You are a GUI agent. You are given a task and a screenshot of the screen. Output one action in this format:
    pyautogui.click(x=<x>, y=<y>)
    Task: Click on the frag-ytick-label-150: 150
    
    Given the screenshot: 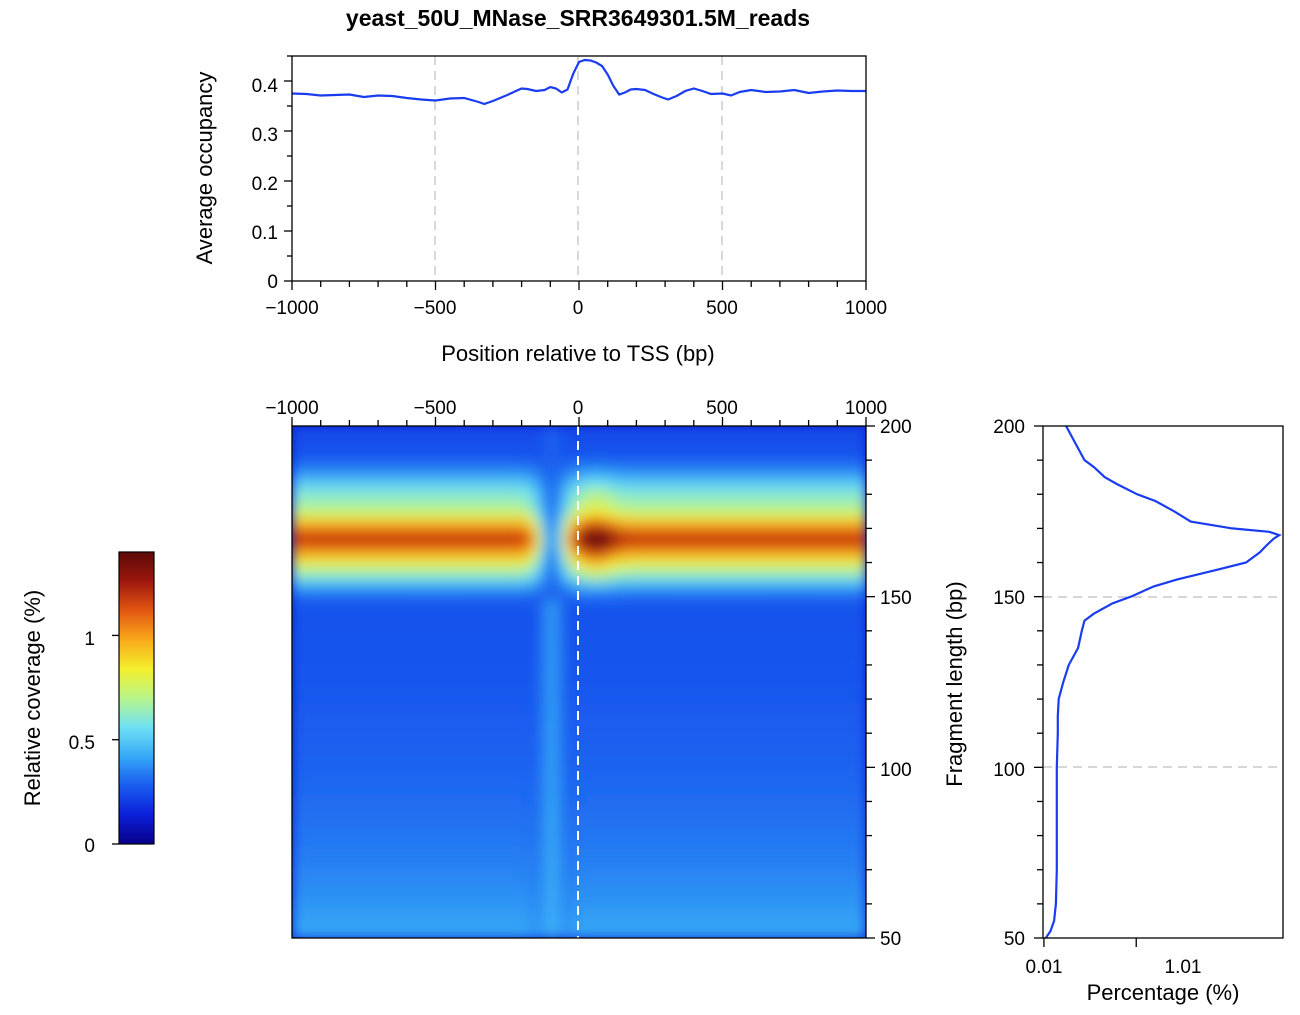 What is the action you would take?
    pyautogui.click(x=1009, y=598)
    